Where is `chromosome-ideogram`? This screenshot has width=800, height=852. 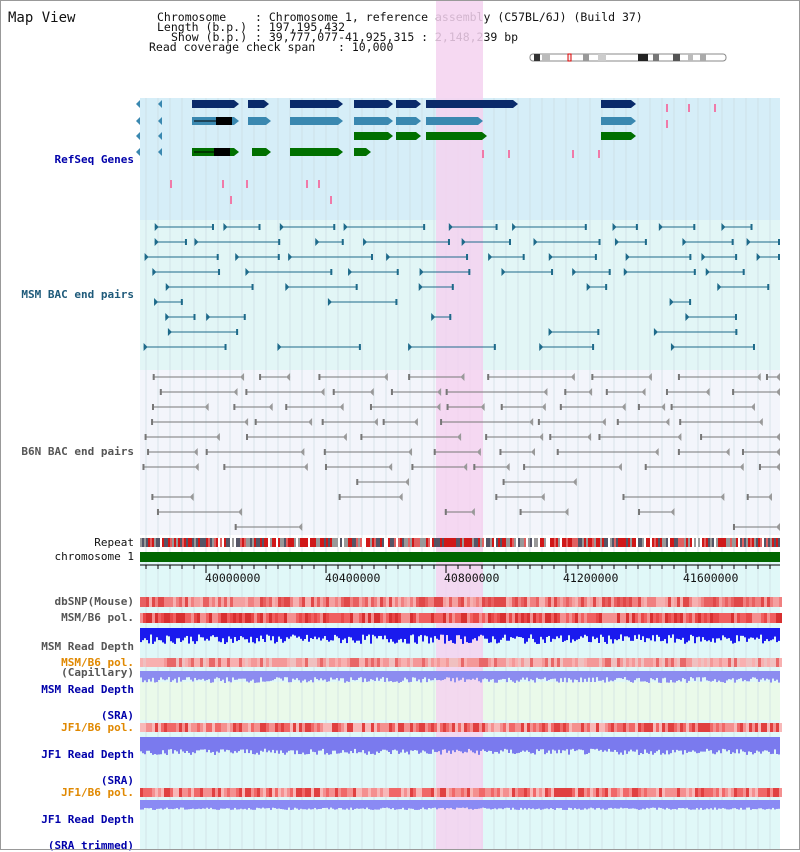
chromosome-ideogram is located at coordinates (628, 58).